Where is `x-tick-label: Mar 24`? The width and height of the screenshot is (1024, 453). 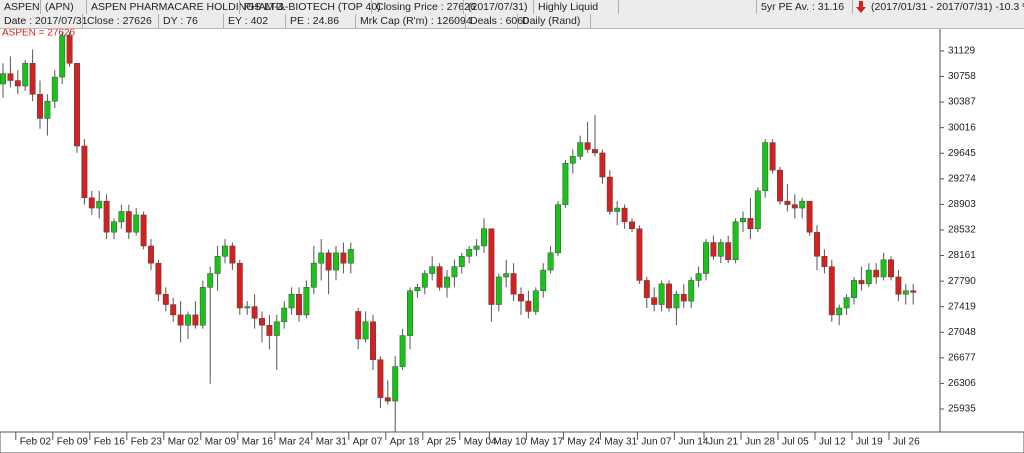
x-tick-label: Mar 24 is located at coordinates (295, 442).